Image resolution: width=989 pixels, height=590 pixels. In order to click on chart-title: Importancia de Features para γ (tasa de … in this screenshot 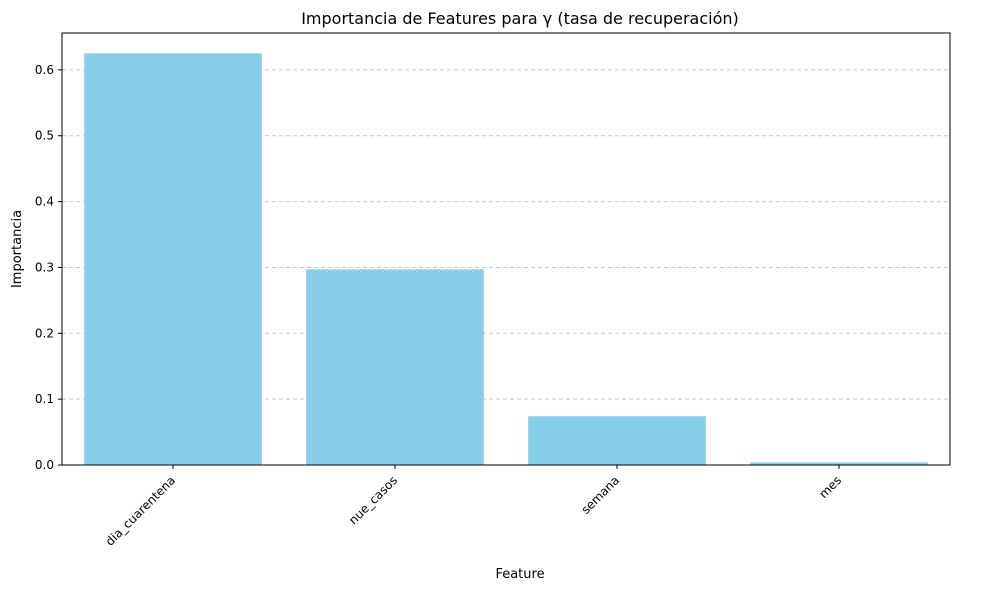, I will do `click(520, 18)`.